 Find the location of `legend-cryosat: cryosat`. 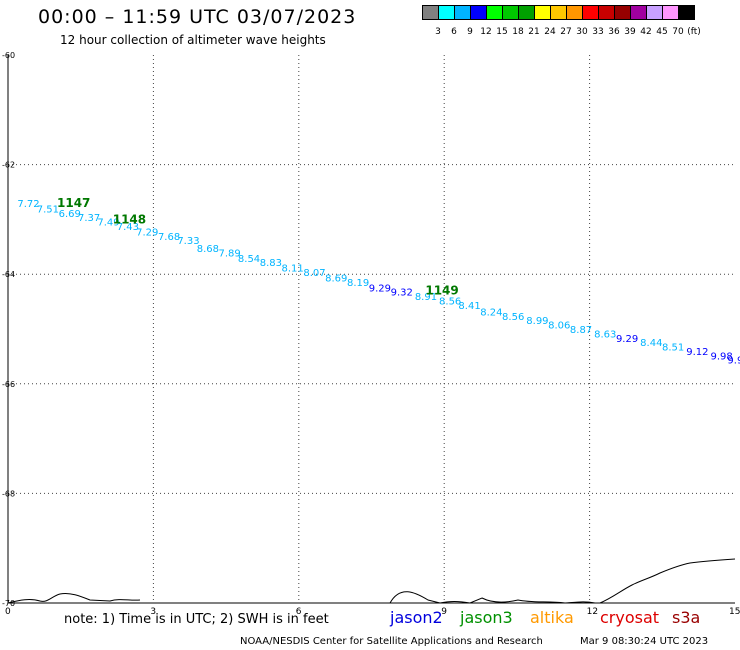

legend-cryosat: cryosat is located at coordinates (630, 617).